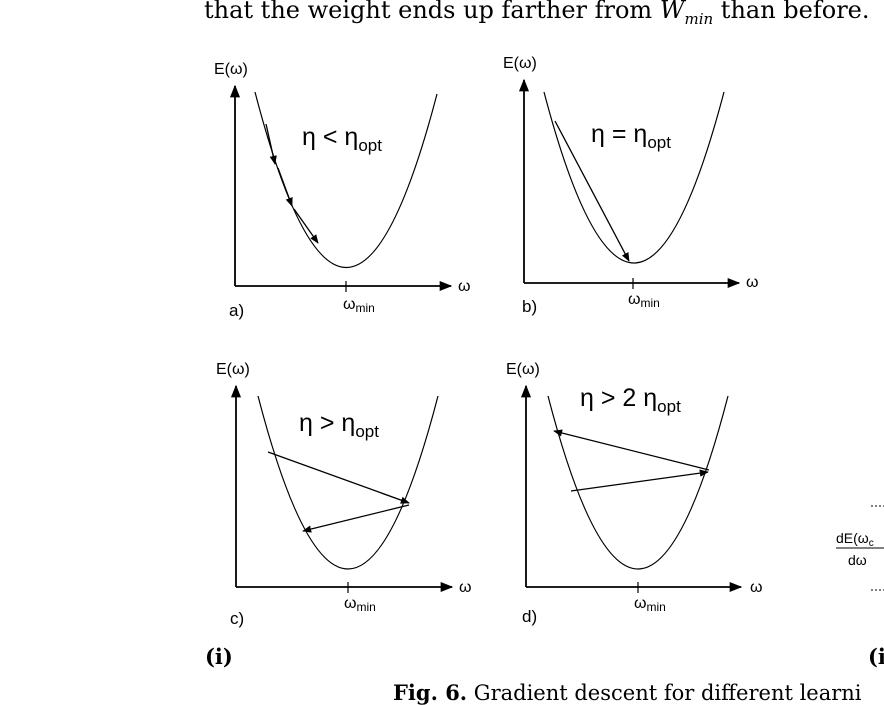  Describe the element at coordinates (236, 310) in the screenshot. I see `panel-label: a)` at that location.